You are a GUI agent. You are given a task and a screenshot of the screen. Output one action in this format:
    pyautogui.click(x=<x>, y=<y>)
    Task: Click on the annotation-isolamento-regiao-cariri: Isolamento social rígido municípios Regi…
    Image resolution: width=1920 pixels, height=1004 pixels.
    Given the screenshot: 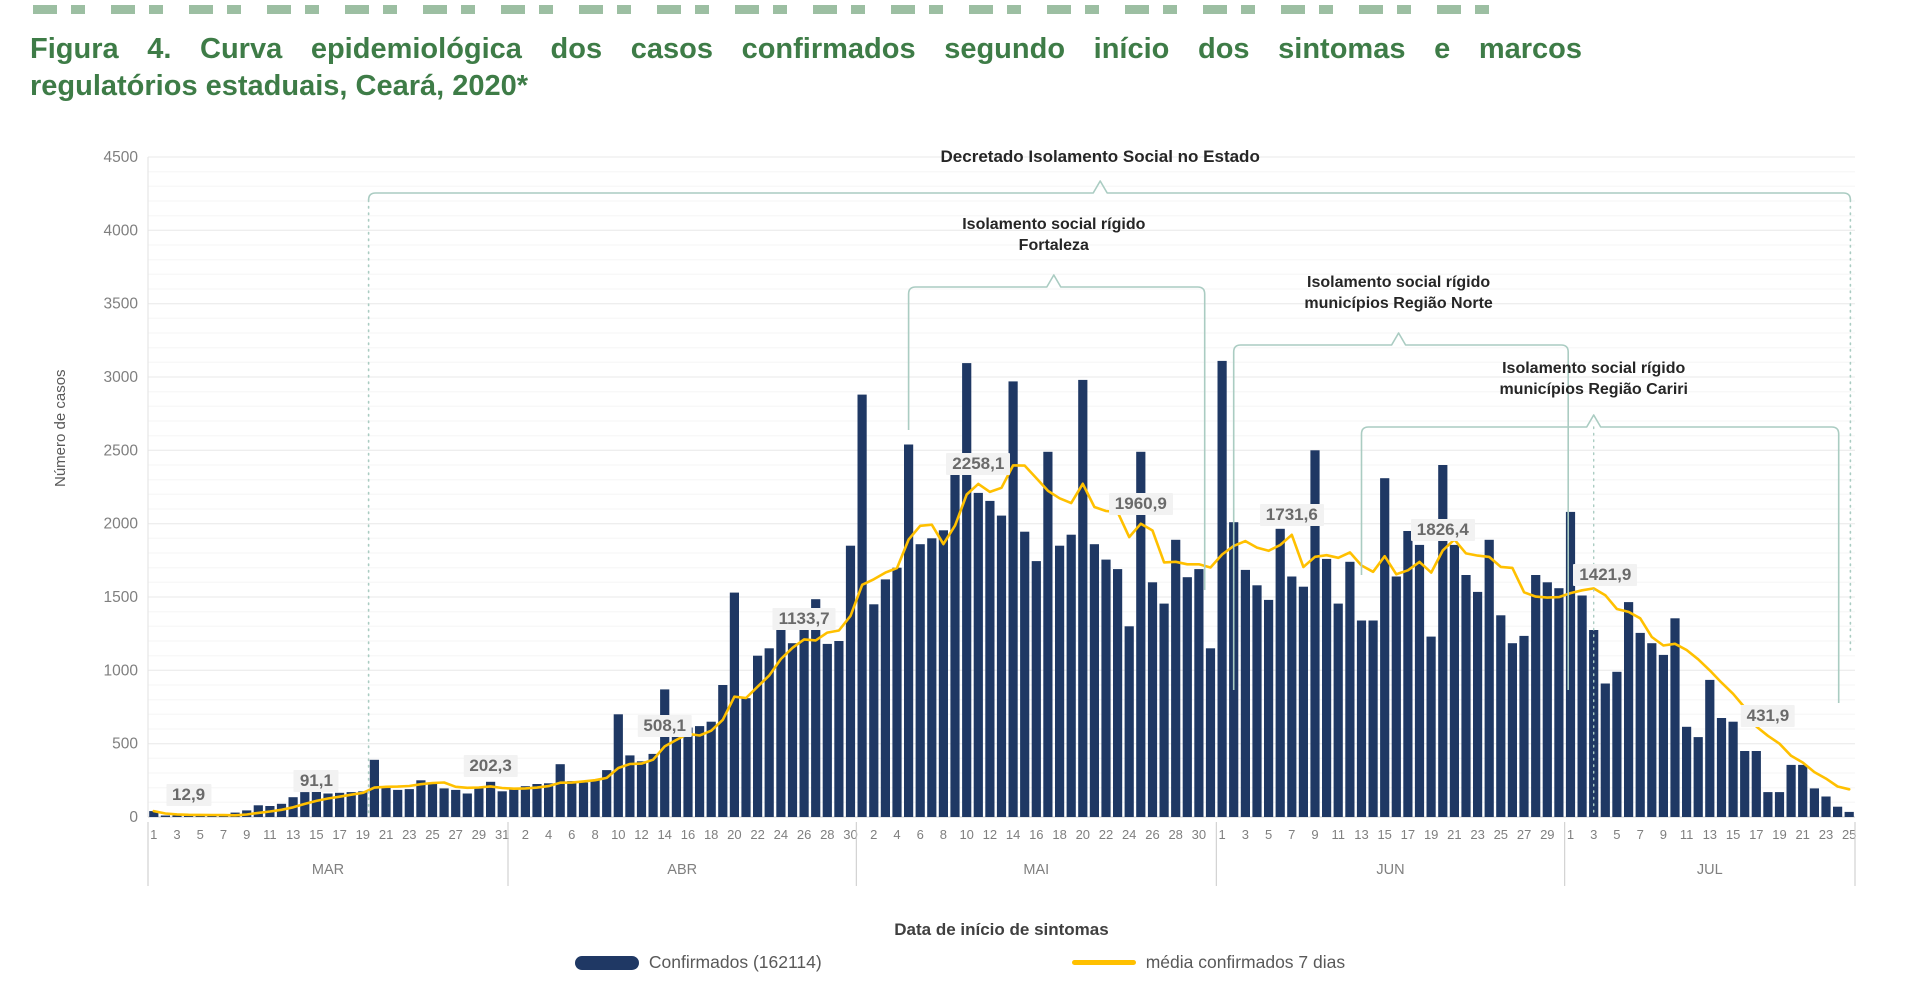 What is the action you would take?
    pyautogui.click(x=1593, y=379)
    